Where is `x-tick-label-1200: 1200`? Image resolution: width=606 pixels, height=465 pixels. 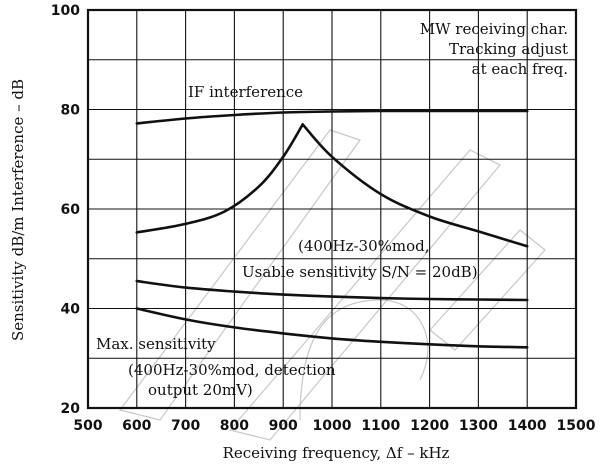 x-tick-label-1200: 1200 is located at coordinates (429, 426).